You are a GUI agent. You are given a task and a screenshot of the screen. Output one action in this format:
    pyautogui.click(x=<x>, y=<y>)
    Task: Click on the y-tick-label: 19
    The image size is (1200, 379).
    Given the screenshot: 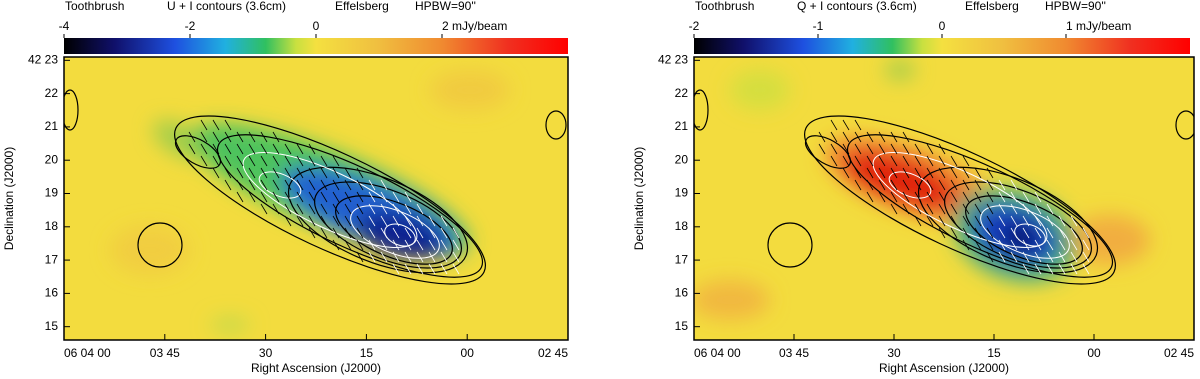 What is the action you would take?
    pyautogui.click(x=52, y=193)
    